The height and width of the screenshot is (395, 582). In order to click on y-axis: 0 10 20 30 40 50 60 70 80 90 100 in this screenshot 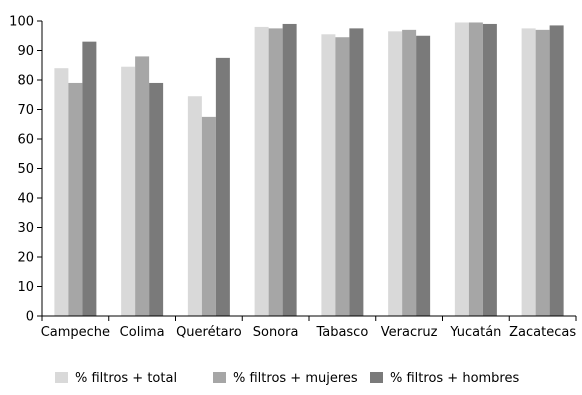, I will do `click(26, 170)`.